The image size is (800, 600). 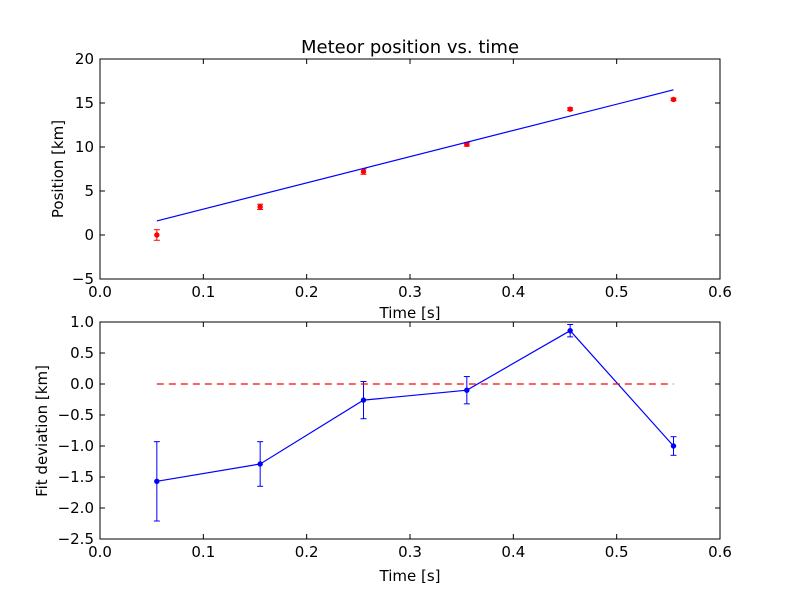 What do you see at coordinates (82, 322) in the screenshot?
I see `y-tick-label: 1.0` at bounding box center [82, 322].